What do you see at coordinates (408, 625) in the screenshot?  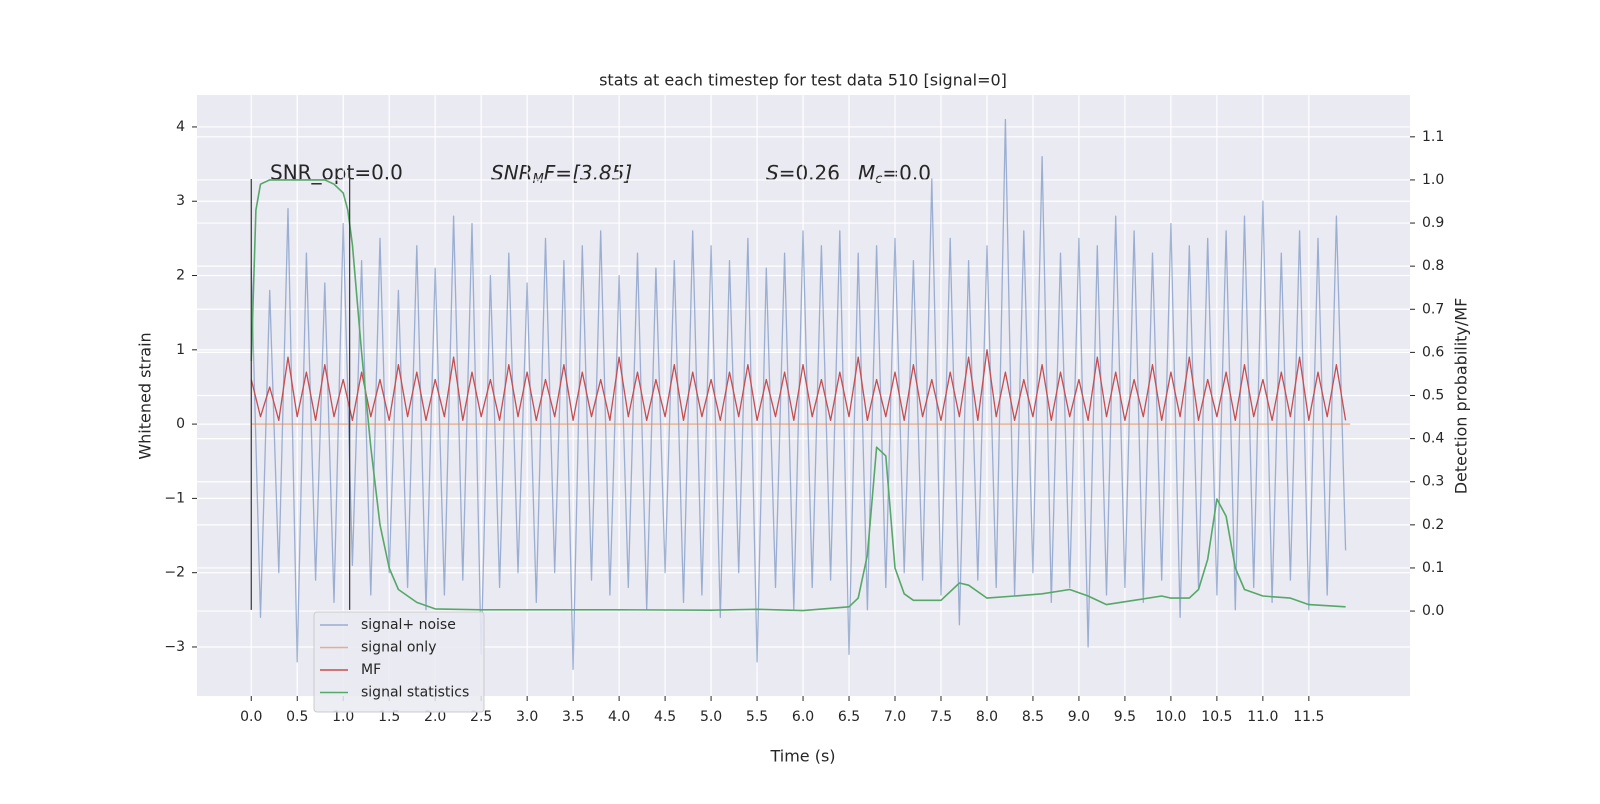 I see `legend-label: signal+ noise` at bounding box center [408, 625].